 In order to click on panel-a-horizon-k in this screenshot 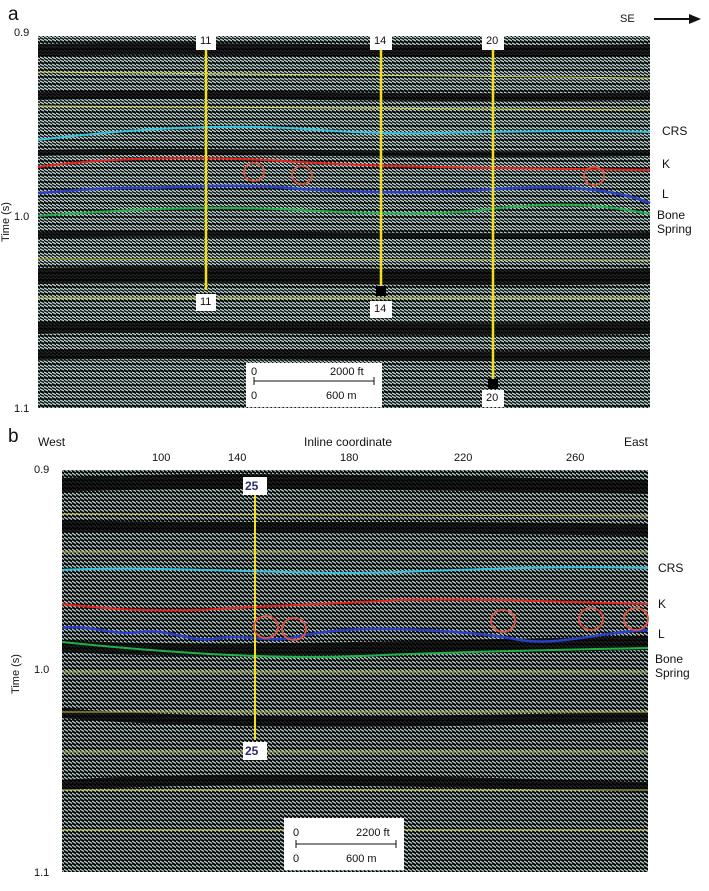, I will do `click(344, 164)`.